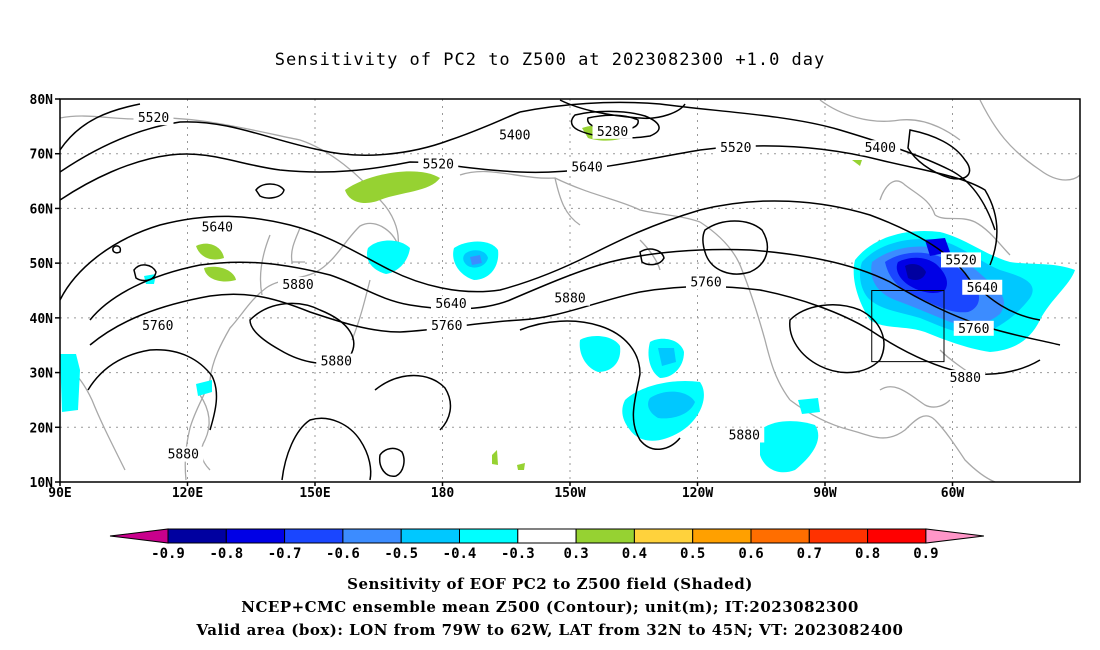  I want to click on lat-label: 60N, so click(42, 209).